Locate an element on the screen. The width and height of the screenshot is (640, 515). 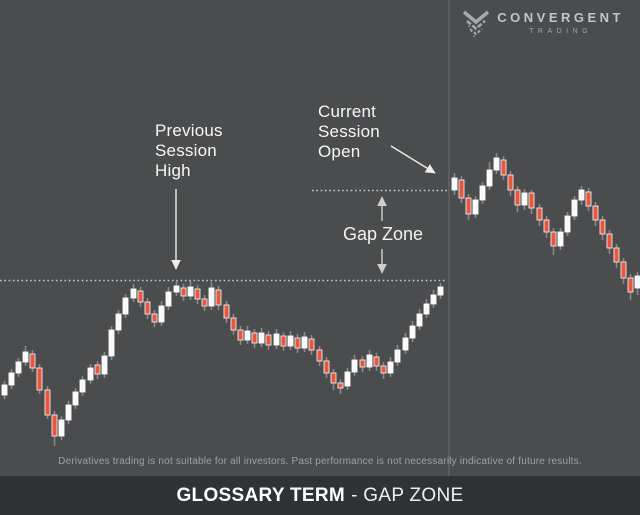
footer-title-bold: GLOSSARY TERM is located at coordinates (261, 495).